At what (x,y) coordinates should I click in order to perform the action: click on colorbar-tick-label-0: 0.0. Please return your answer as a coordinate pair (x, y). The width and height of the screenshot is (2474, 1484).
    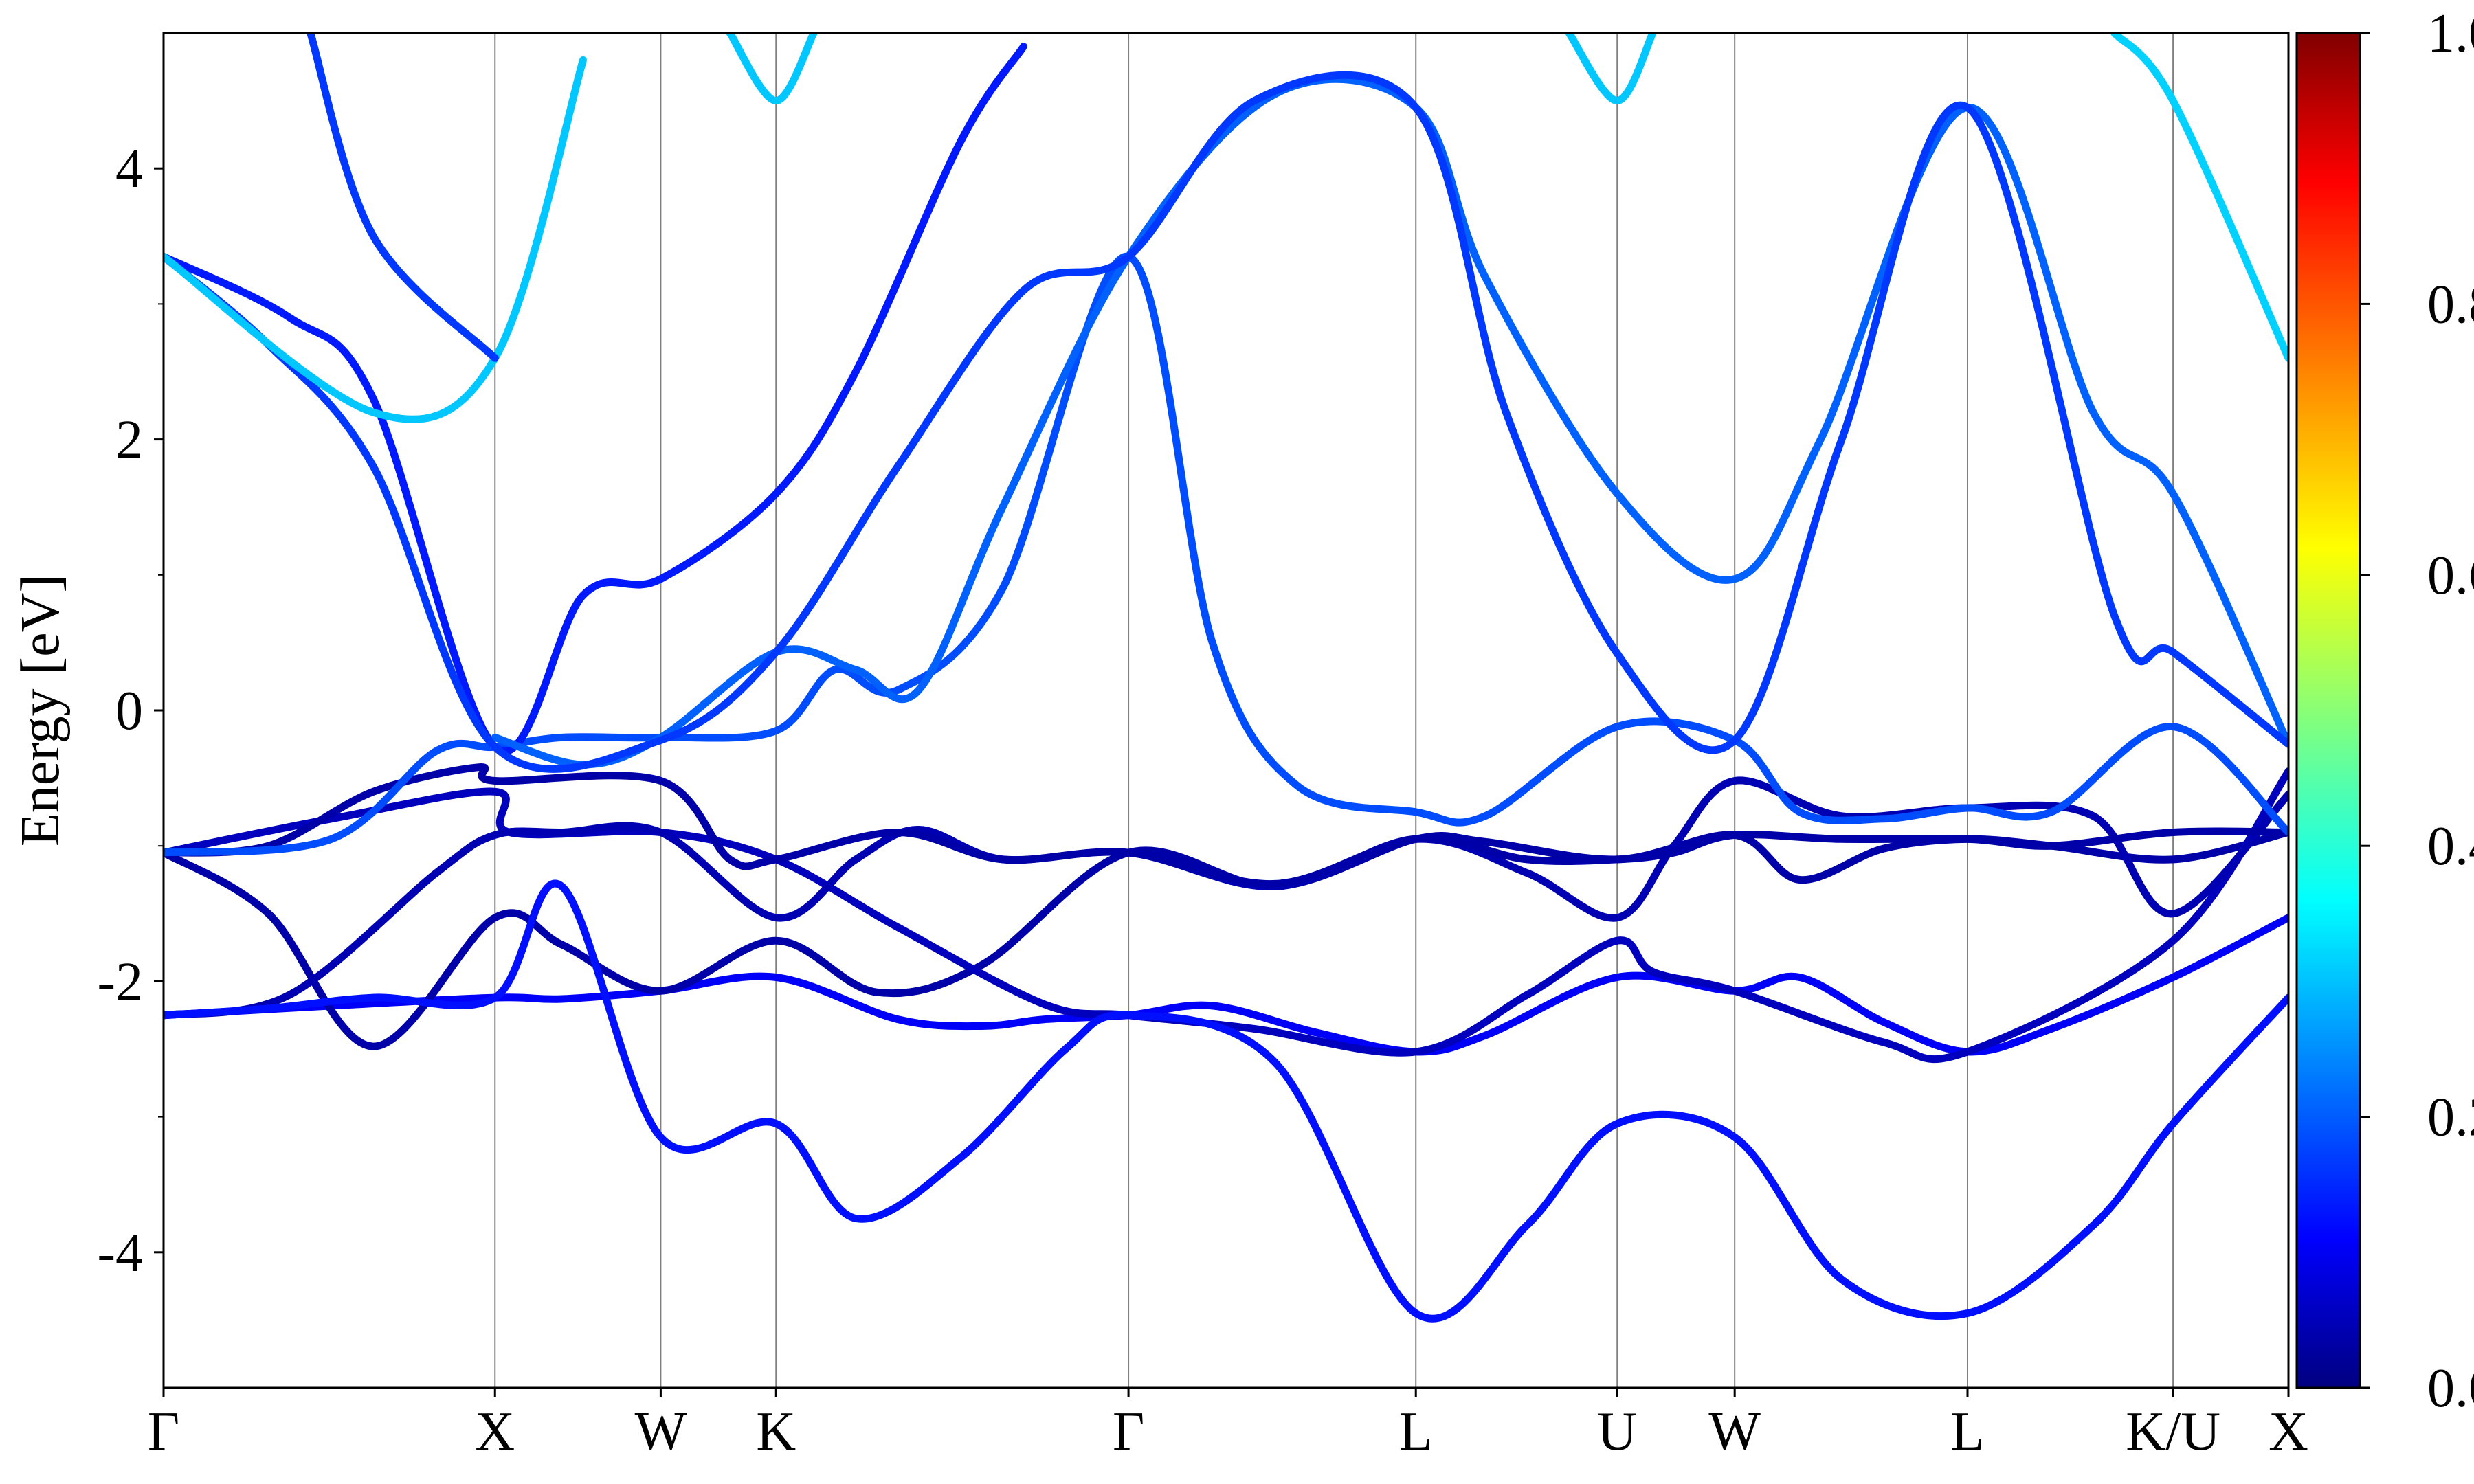
    Looking at the image, I should click on (2450, 1388).